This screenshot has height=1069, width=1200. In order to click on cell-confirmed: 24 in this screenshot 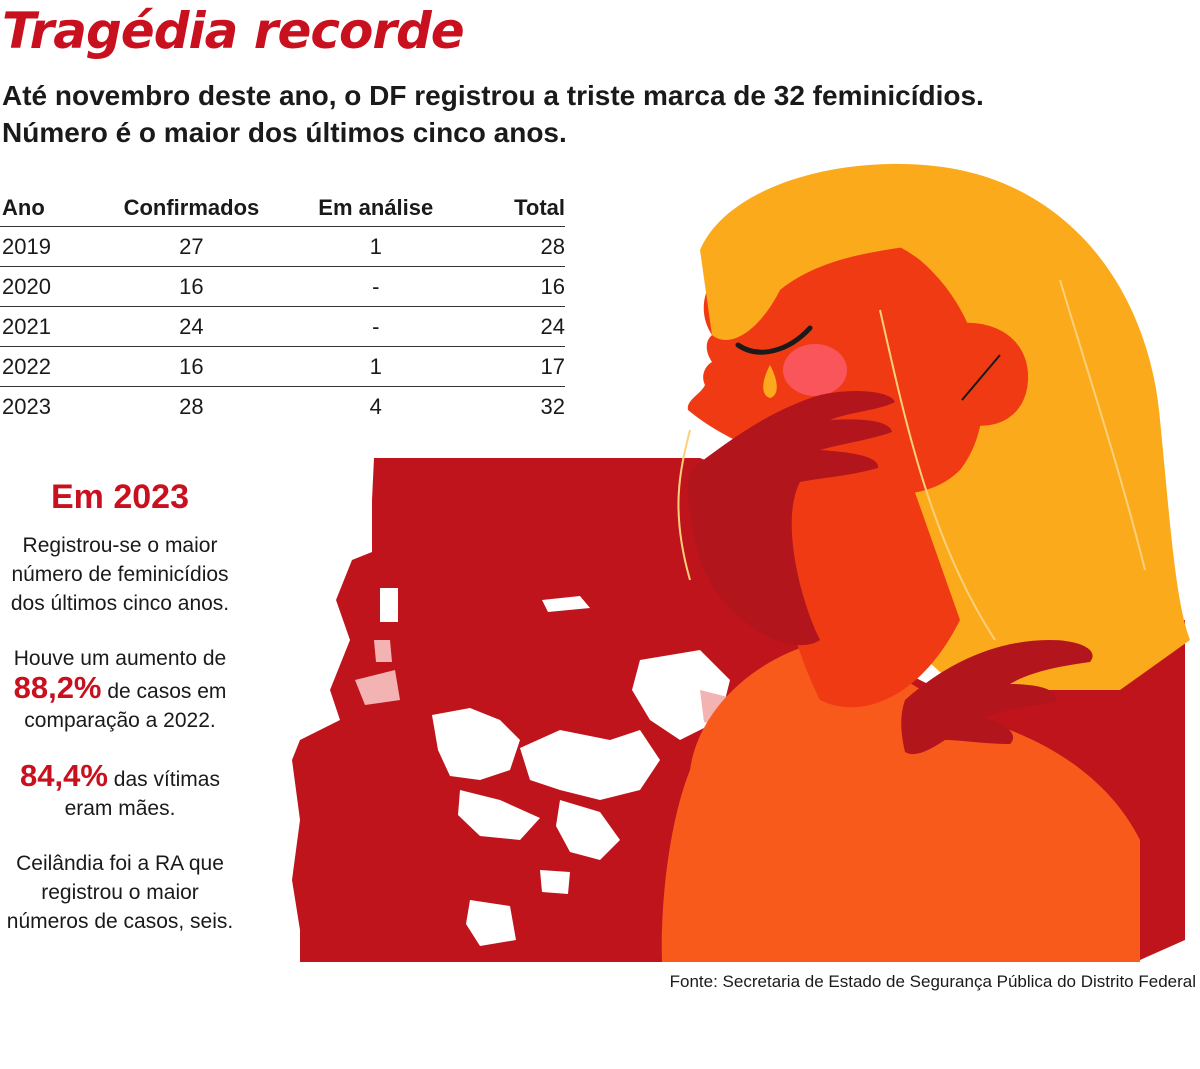, I will do `click(191, 326)`.